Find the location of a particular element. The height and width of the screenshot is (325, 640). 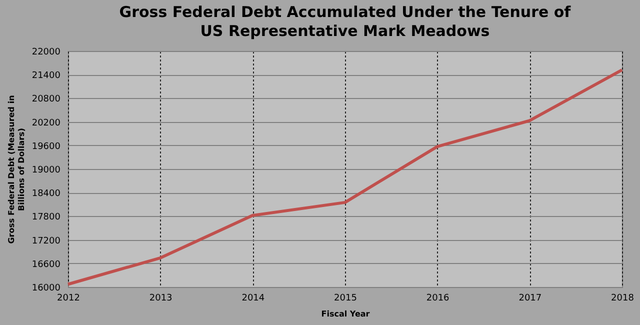

x-tick-label: 2017 is located at coordinates (530, 299).